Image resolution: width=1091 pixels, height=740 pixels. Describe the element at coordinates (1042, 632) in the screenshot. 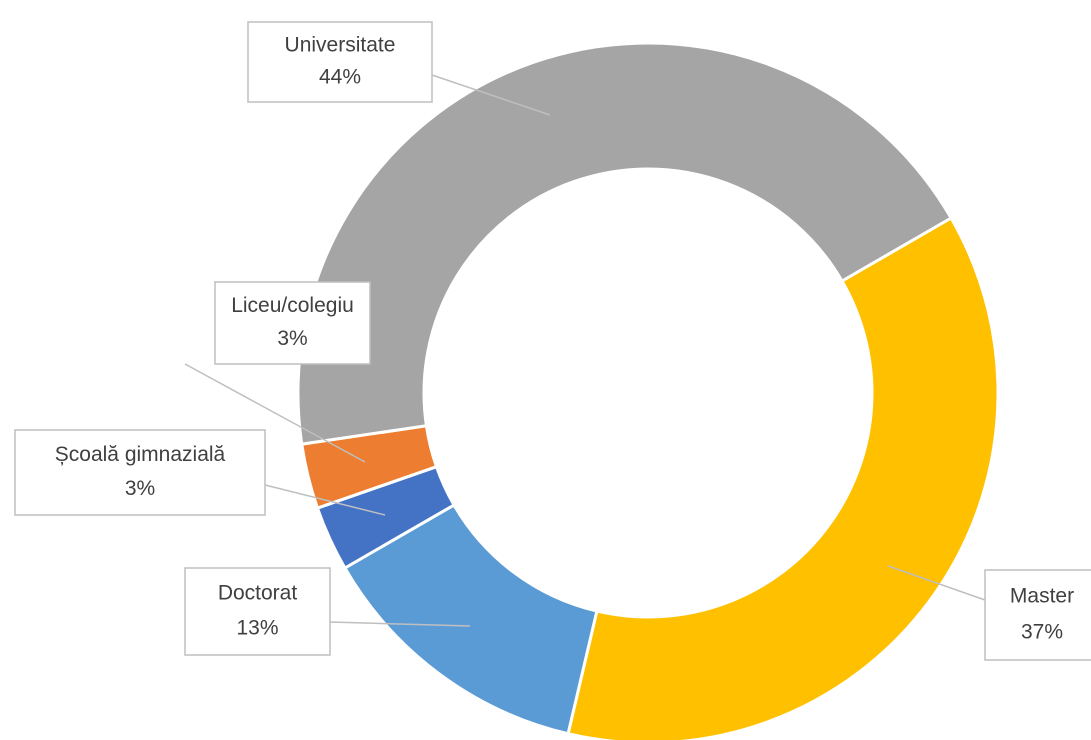

I see `value-label: 37%` at that location.